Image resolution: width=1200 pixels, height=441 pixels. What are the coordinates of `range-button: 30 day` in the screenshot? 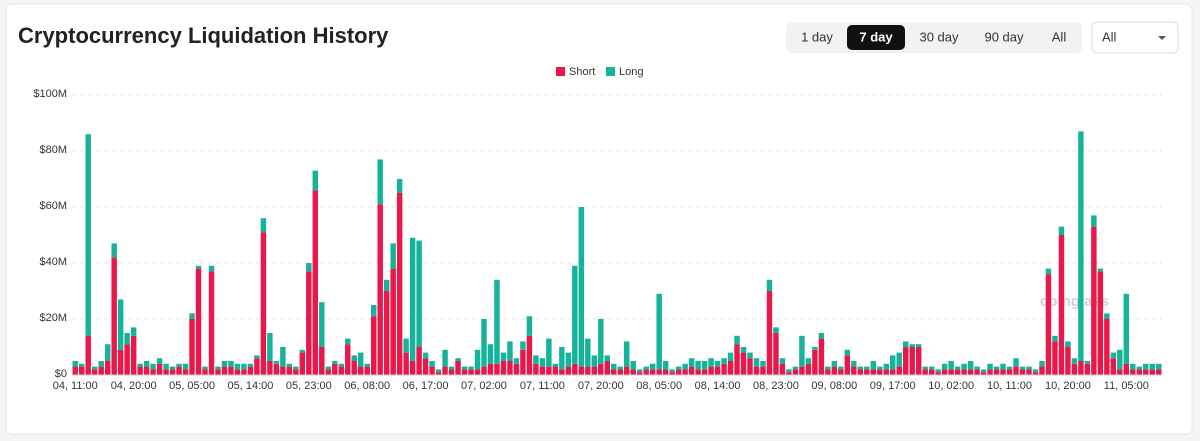 It's located at (939, 36).